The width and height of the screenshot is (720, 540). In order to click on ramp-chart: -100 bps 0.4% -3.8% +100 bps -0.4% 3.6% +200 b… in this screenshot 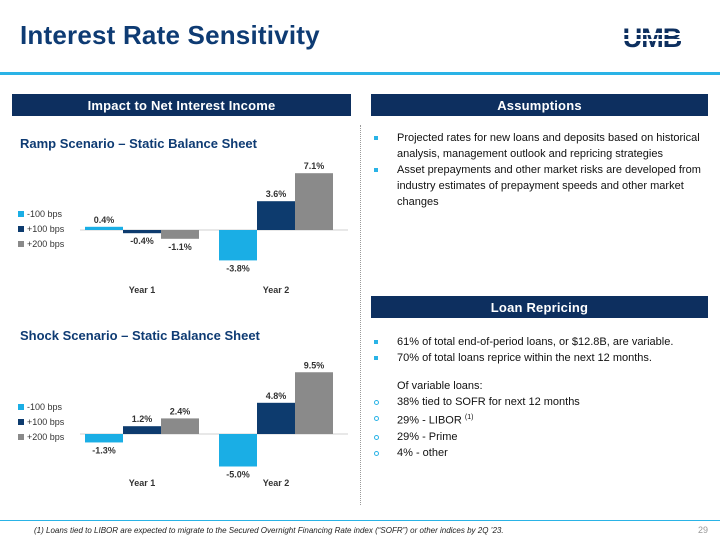, I will do `click(183, 228)`.